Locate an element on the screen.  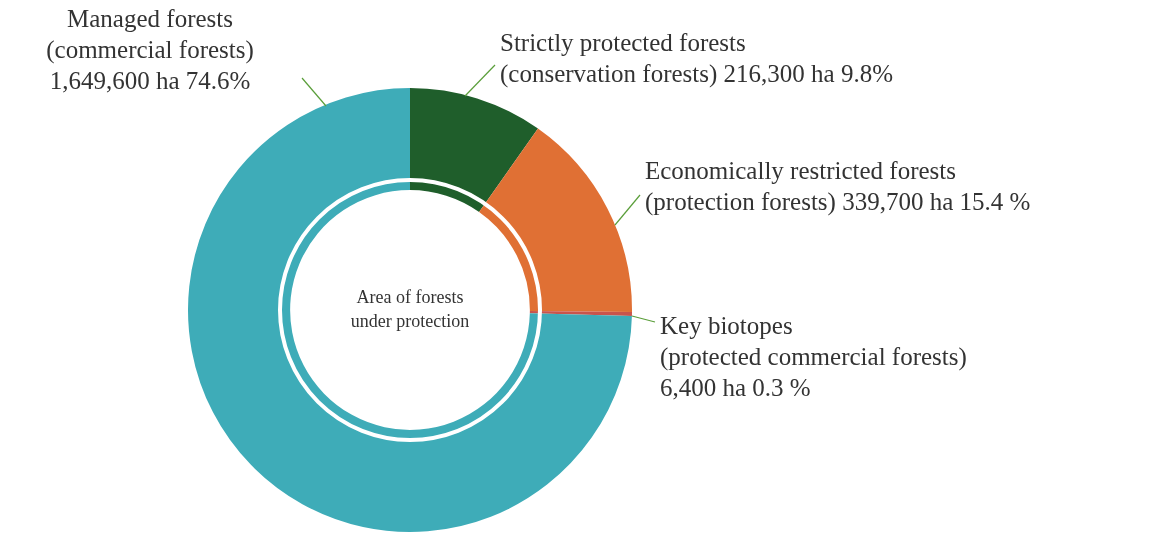
text: Area of forests under protection is located at coordinates (410, 308).